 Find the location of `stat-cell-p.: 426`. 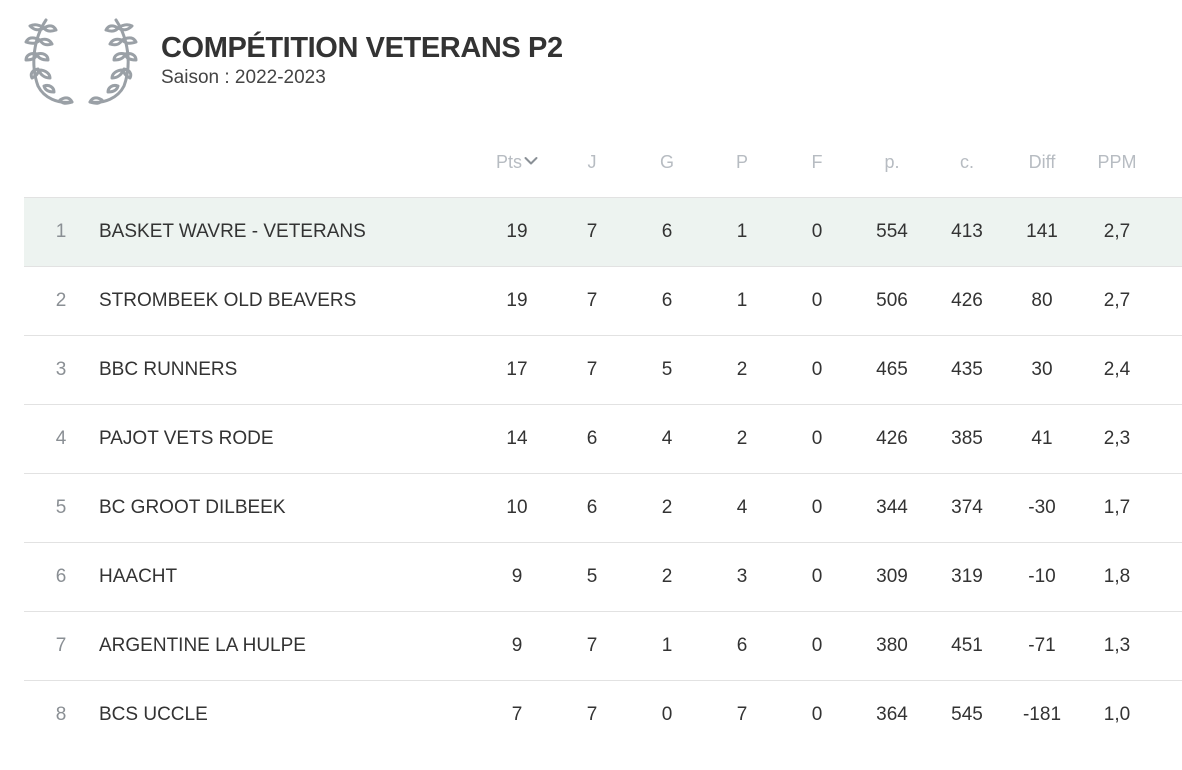

stat-cell-p.: 426 is located at coordinates (892, 438).